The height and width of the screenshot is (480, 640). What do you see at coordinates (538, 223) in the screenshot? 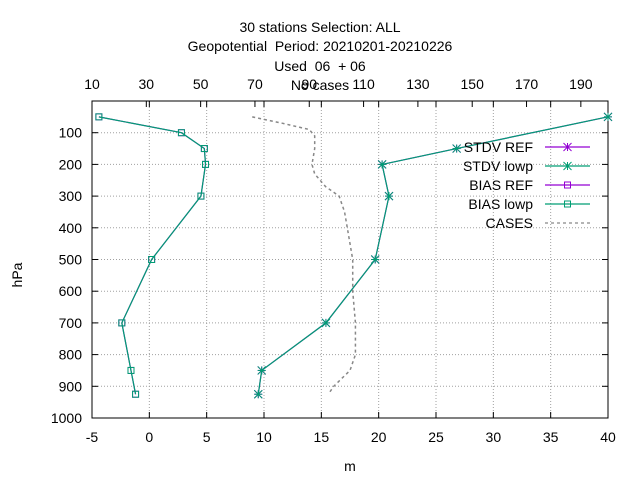
I see `legend-item: CASES` at bounding box center [538, 223].